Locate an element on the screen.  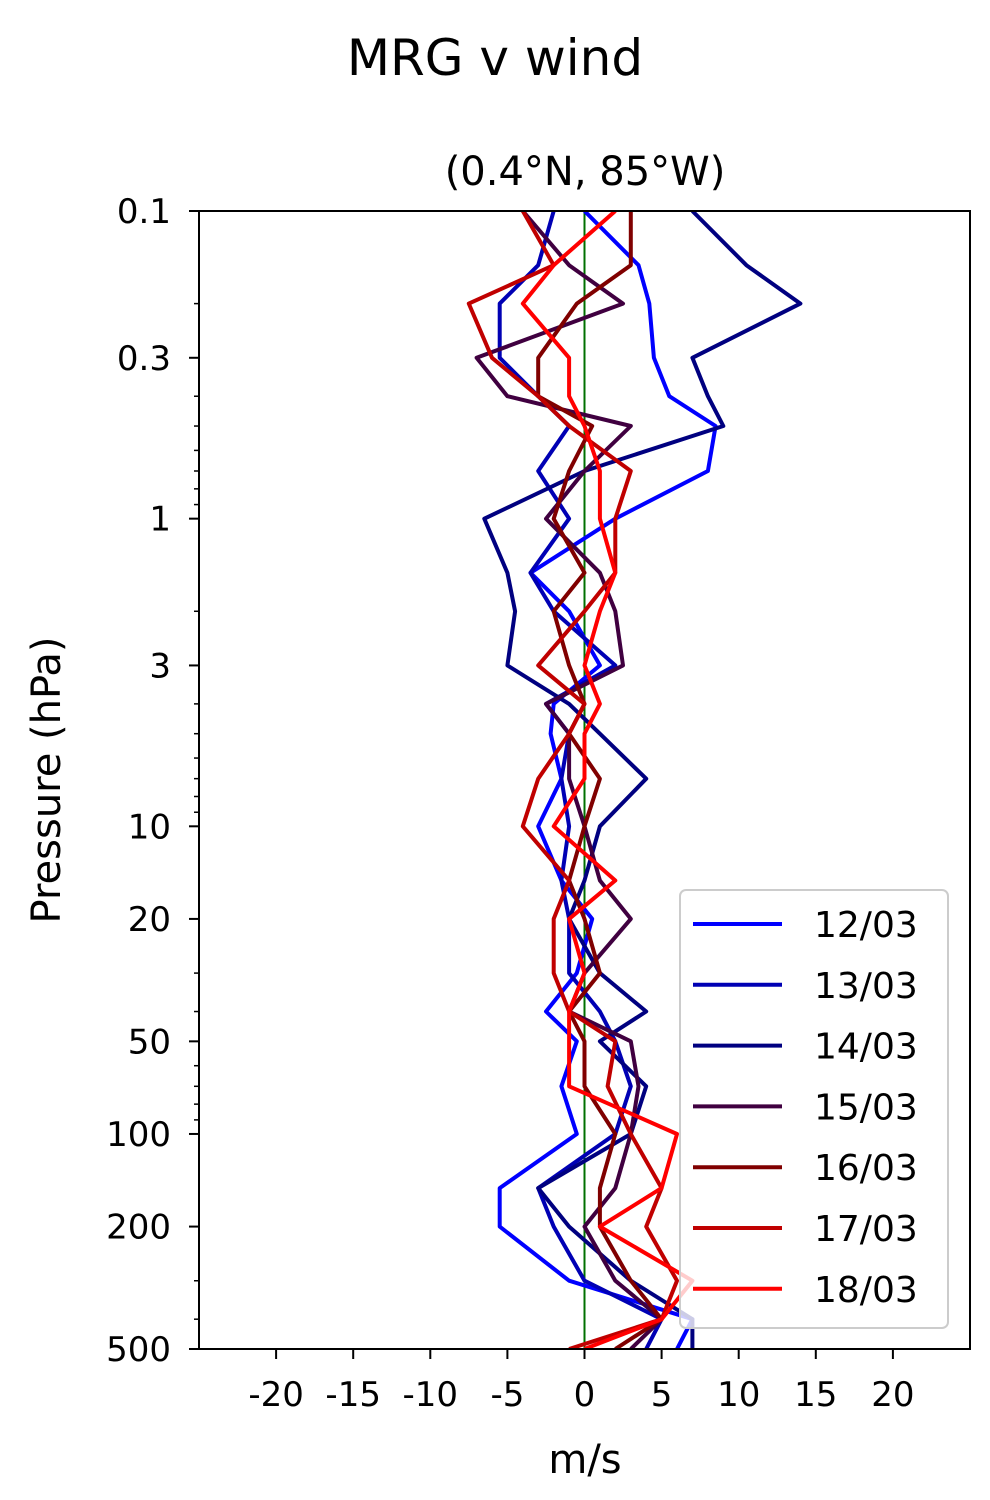
y-tick-label: 200 is located at coordinates (138, 1228).